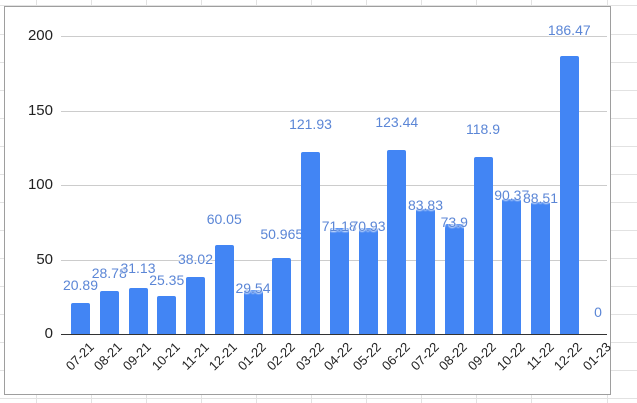  What do you see at coordinates (454, 221) in the screenshot?
I see `data-label: 73.9` at bounding box center [454, 221].